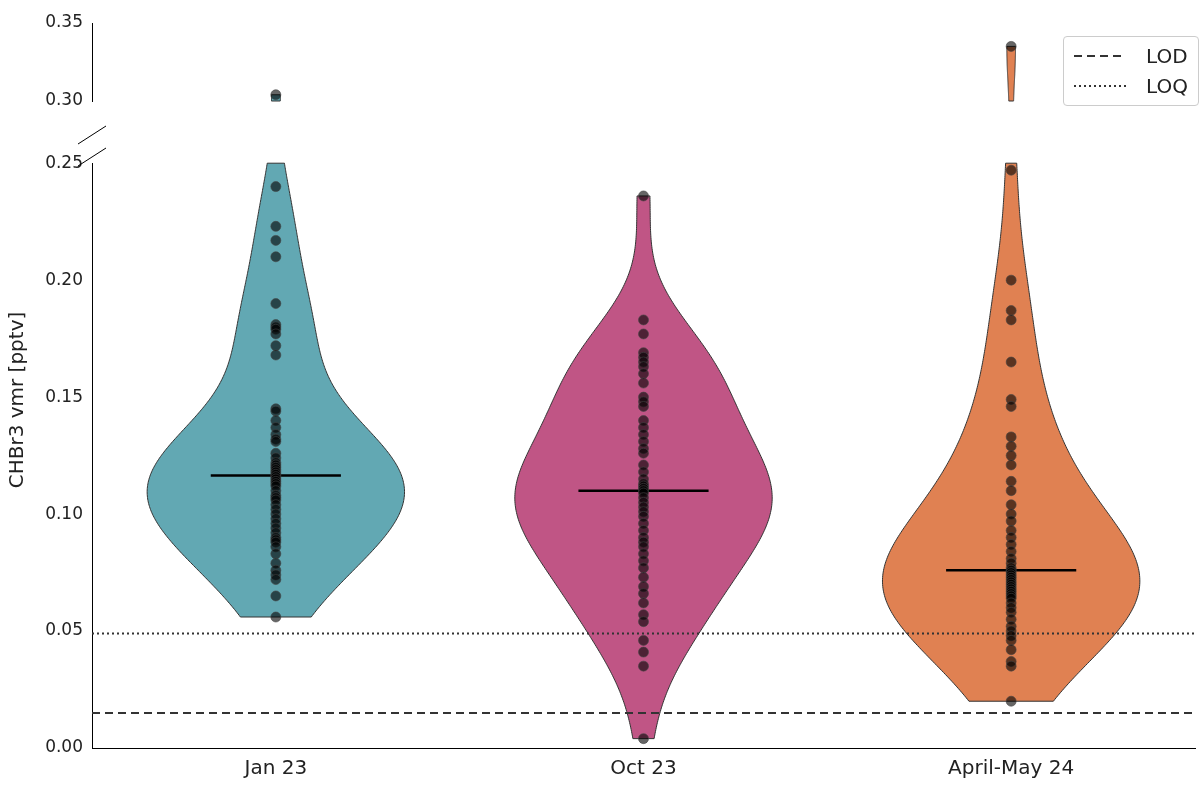 The image size is (1201, 787). What do you see at coordinates (64, 512) in the screenshot?
I see `y-tick-label: 0.10` at bounding box center [64, 512].